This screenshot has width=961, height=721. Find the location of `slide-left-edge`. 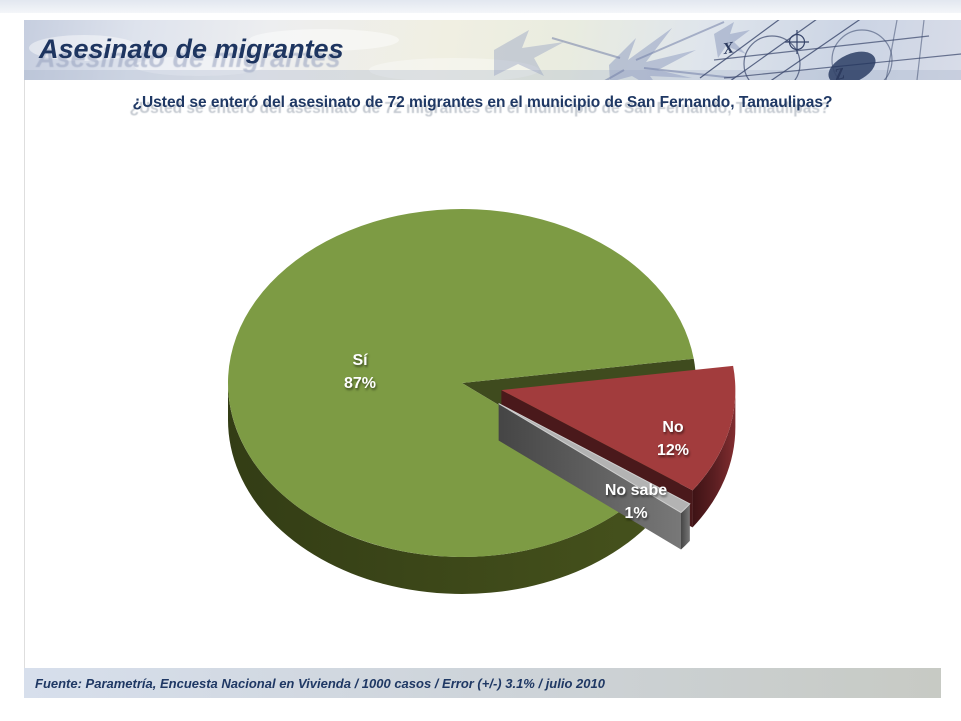

slide-left-edge is located at coordinates (24, 374).